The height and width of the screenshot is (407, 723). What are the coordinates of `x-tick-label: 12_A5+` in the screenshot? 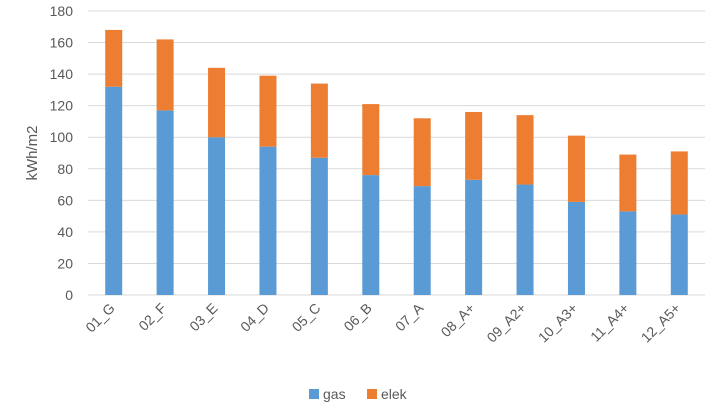 It's located at (661, 323).